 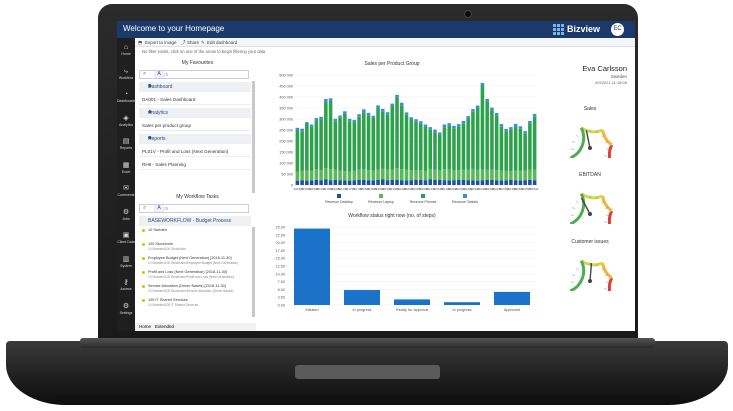 I want to click on favourites-group-header: ◆ Dashboard, so click(x=195, y=87).